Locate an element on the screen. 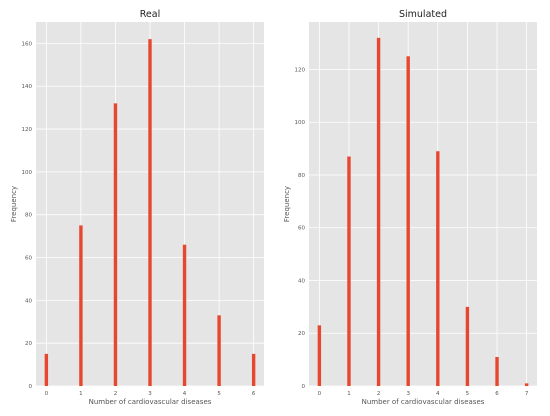 Image resolution: width=550 pixels, height=416 pixels. y-tick-label: 160 is located at coordinates (27, 44).